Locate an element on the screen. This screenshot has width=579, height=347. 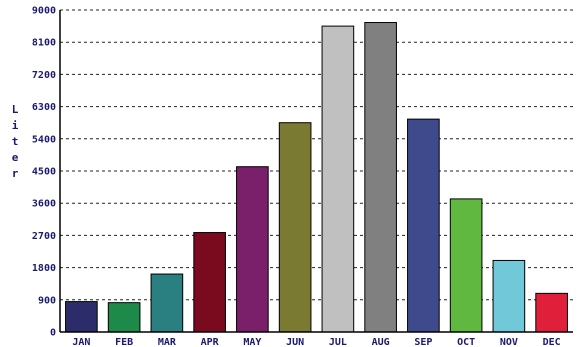
bar-mar is located at coordinates (167, 303).